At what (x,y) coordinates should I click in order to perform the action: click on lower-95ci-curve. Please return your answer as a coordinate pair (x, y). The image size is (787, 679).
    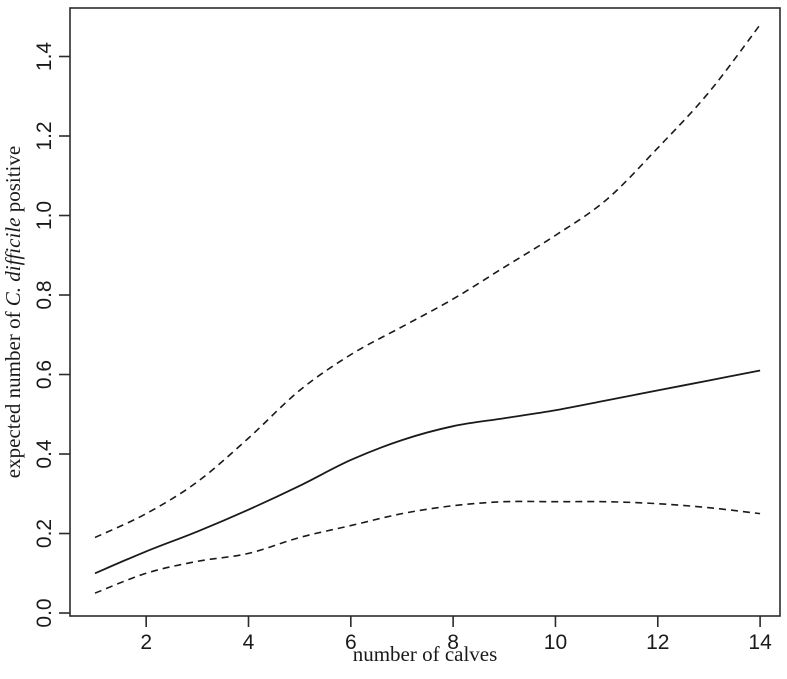
    Looking at the image, I should click on (427, 547).